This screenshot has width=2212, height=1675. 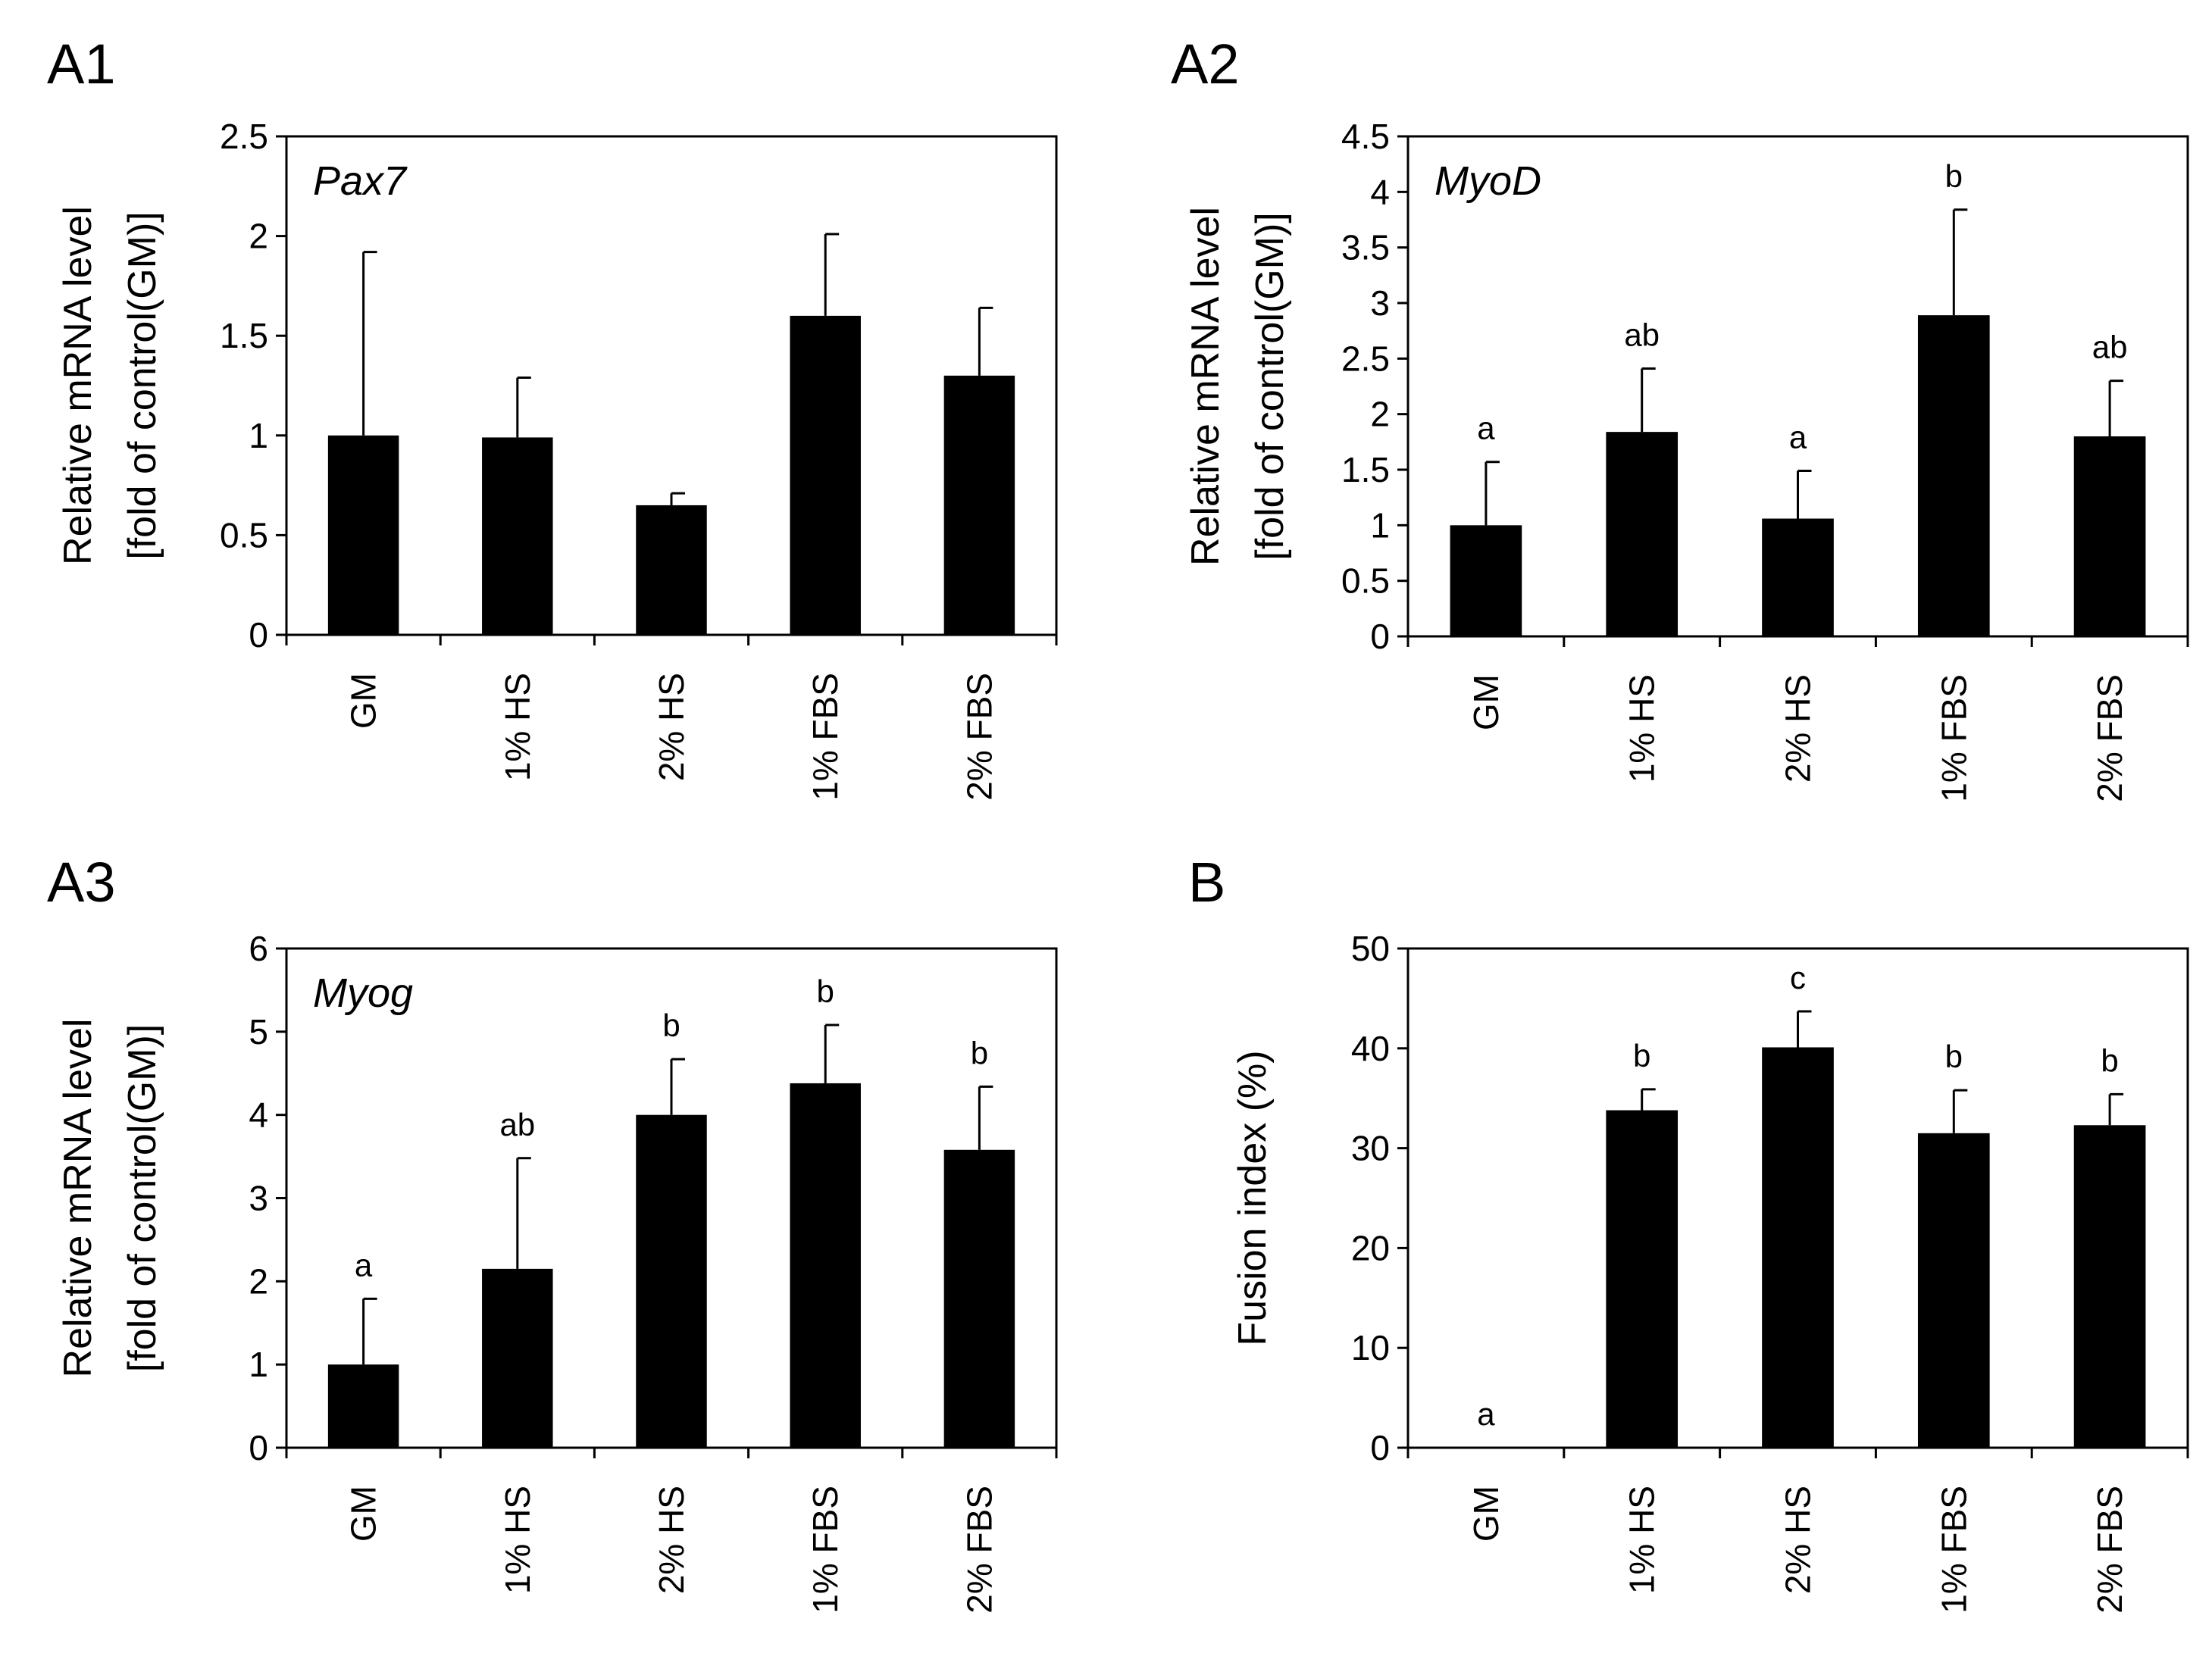 What do you see at coordinates (1206, 883) in the screenshot?
I see `panel-label: B` at bounding box center [1206, 883].